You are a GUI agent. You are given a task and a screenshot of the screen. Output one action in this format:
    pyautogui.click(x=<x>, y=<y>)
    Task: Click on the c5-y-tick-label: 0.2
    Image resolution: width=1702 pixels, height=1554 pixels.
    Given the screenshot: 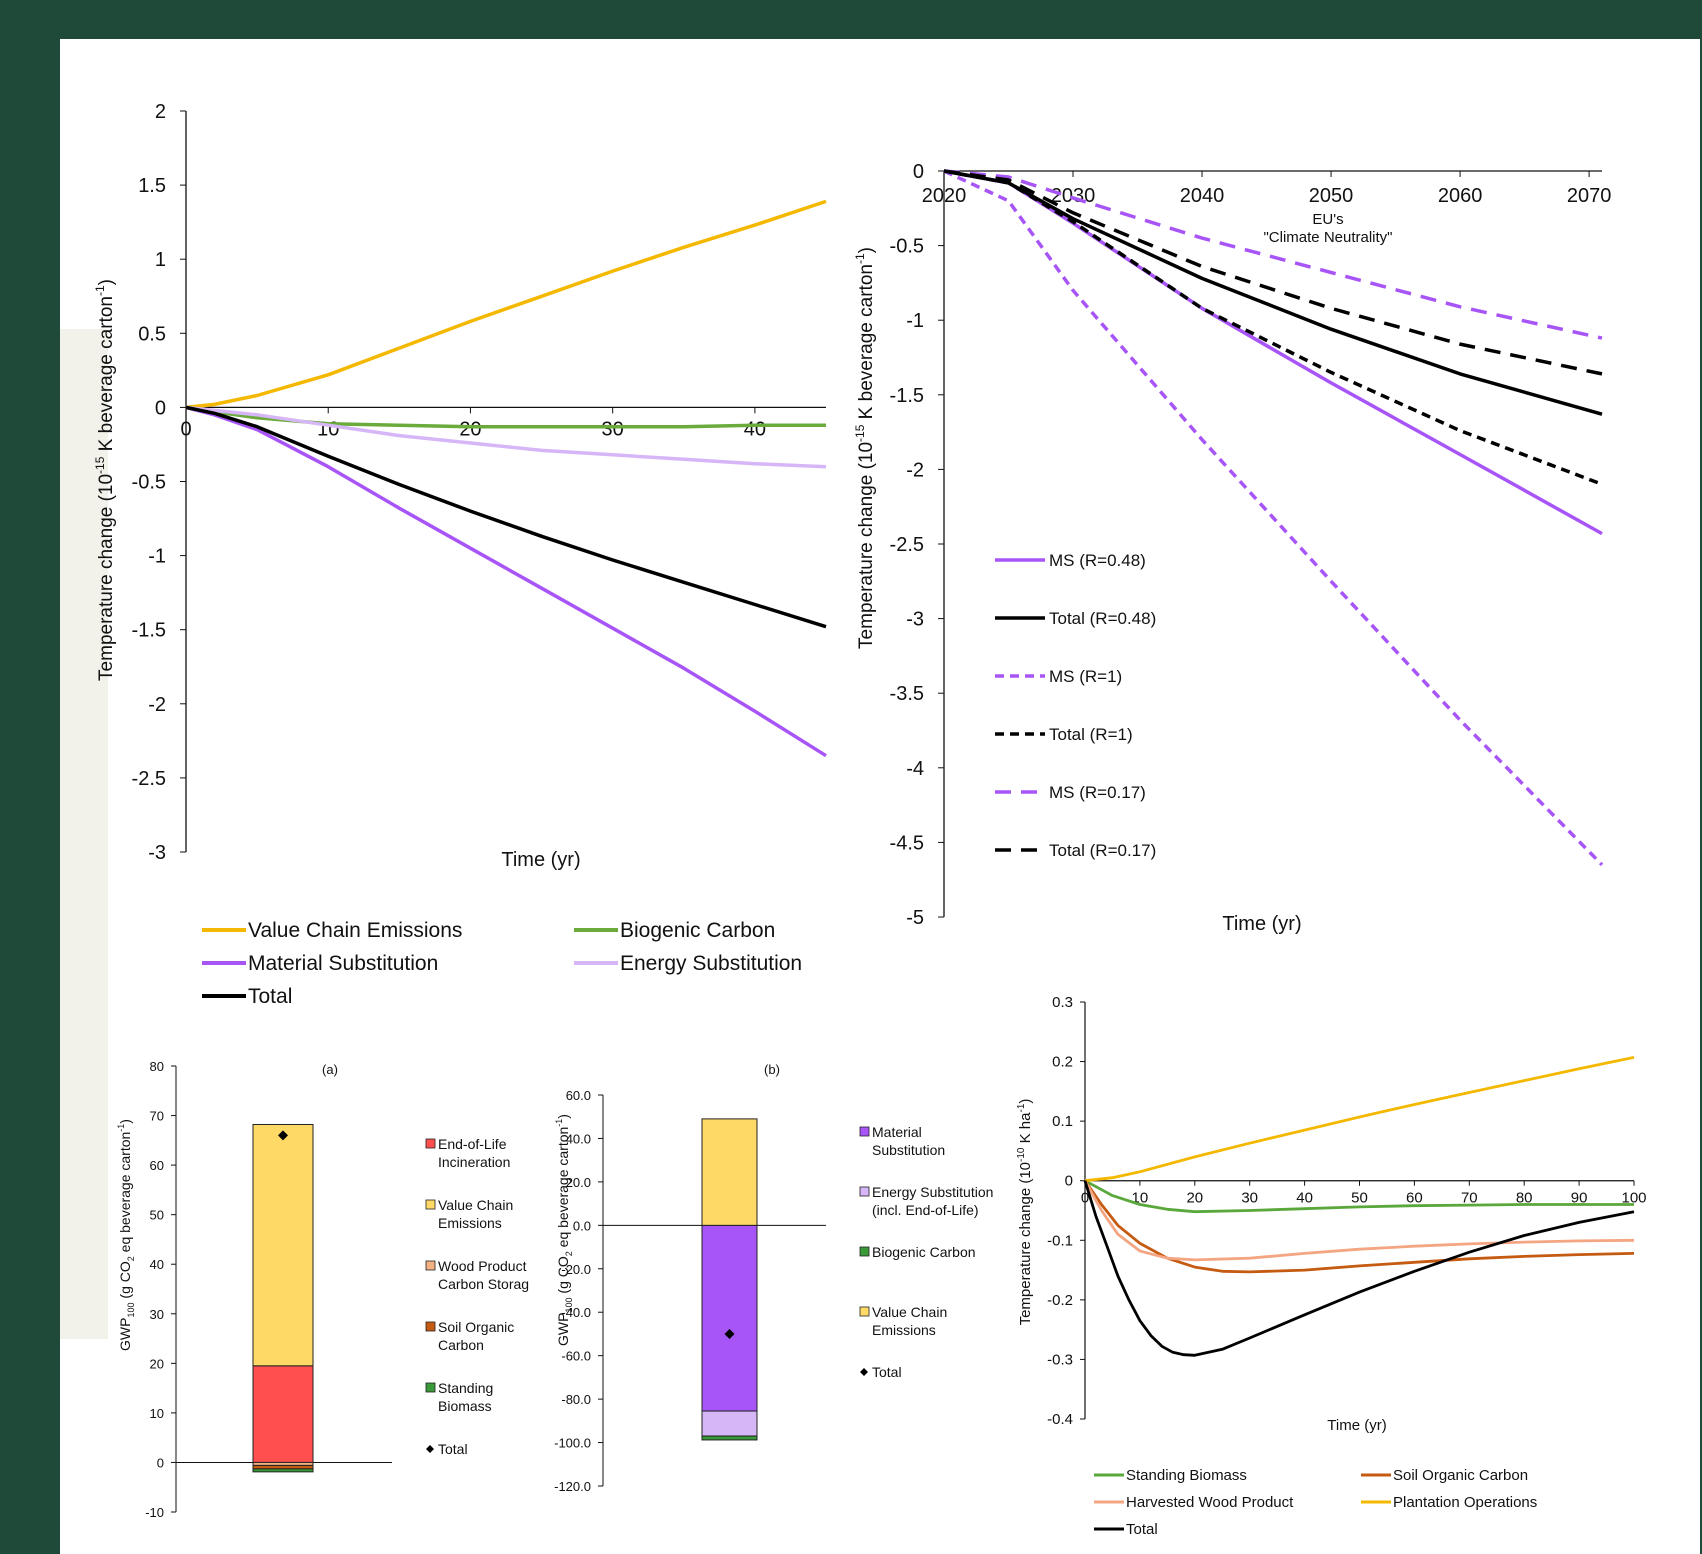 What is the action you would take?
    pyautogui.click(x=1062, y=1062)
    